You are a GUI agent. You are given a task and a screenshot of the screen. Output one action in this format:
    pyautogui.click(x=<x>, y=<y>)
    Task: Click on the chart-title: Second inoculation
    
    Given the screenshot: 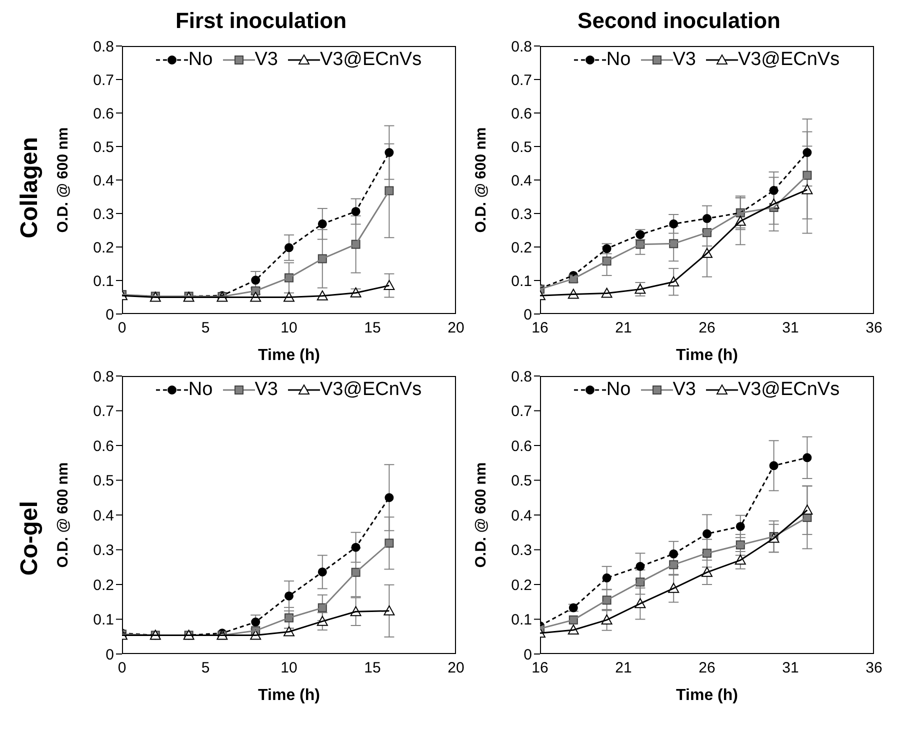 What is the action you would take?
    pyautogui.click(x=679, y=21)
    